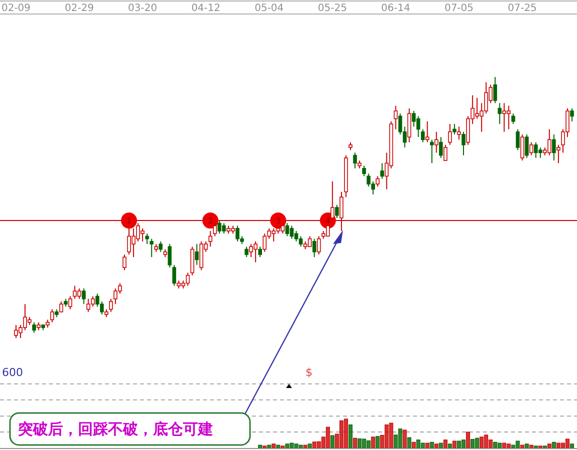  What do you see at coordinates (395, 8) in the screenshot?
I see `x-tick-label: 06-14` at bounding box center [395, 8].